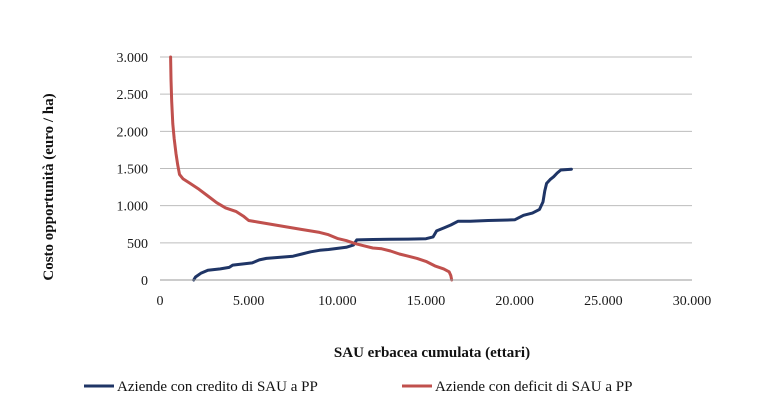  Describe the element at coordinates (144, 281) in the screenshot. I see `y-tick-label: 0` at that location.